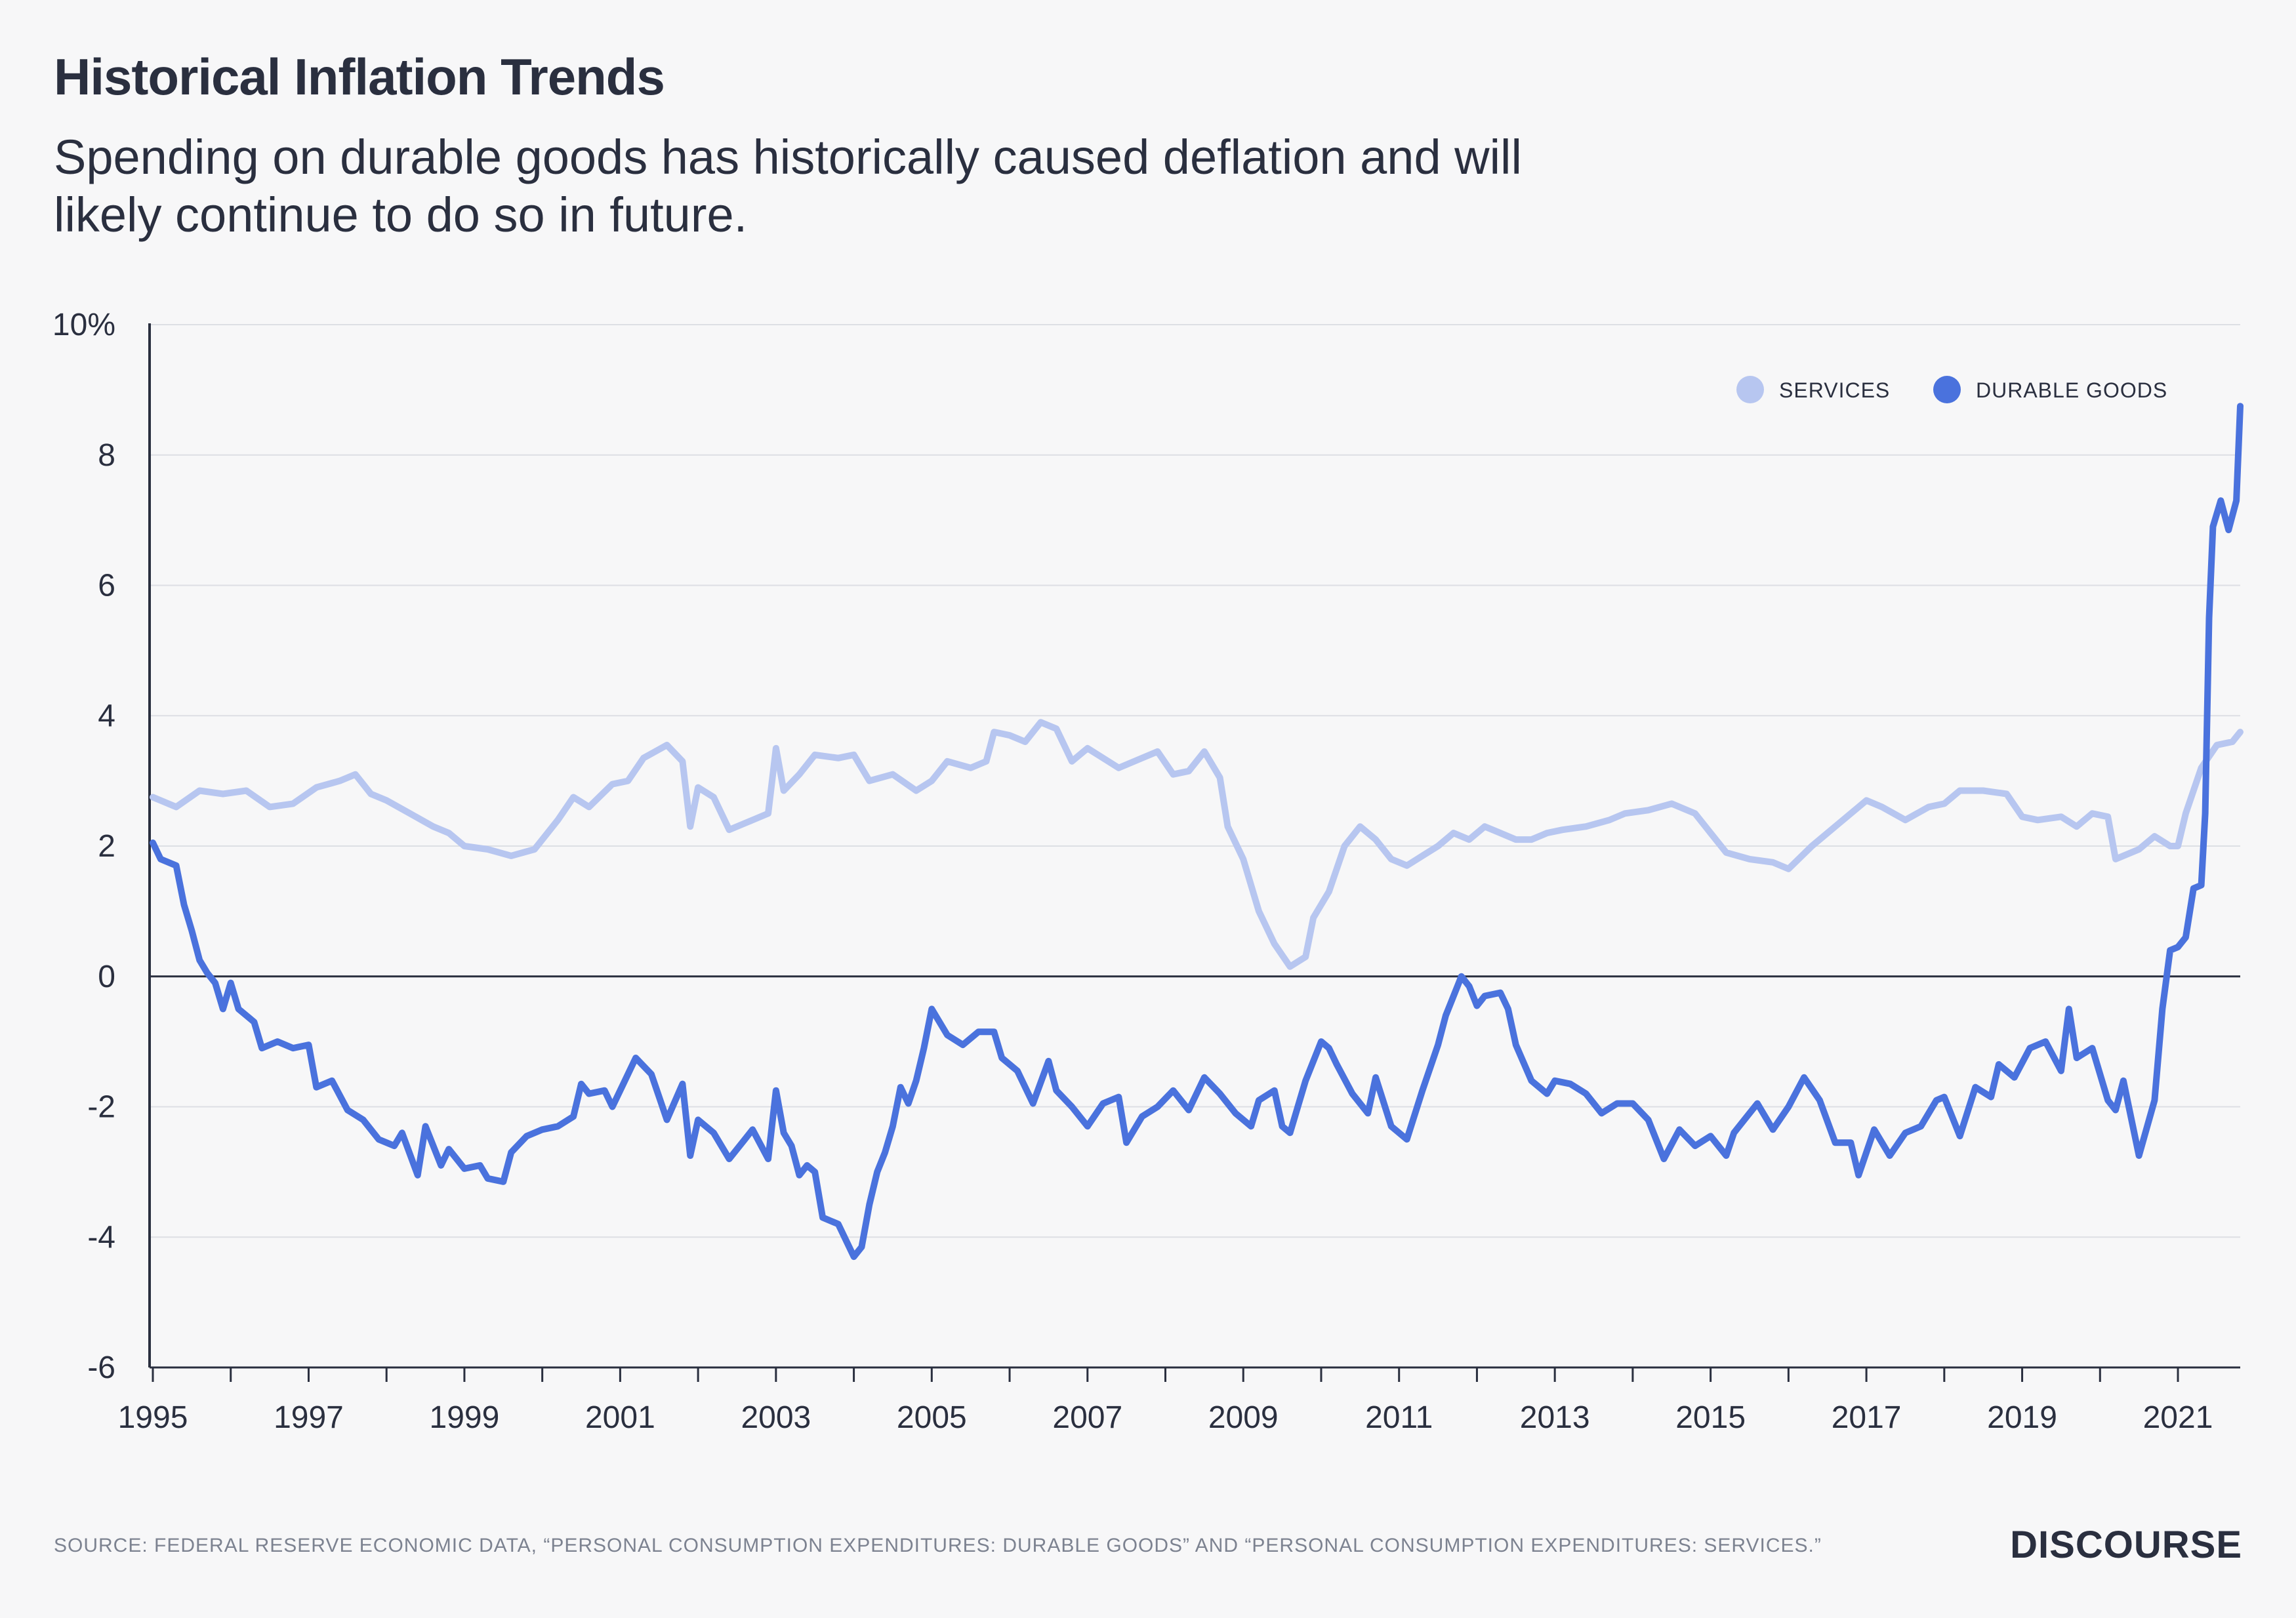 The image size is (2296, 1618). What do you see at coordinates (83, 325) in the screenshot?
I see `y-tick-label: 10%` at bounding box center [83, 325].